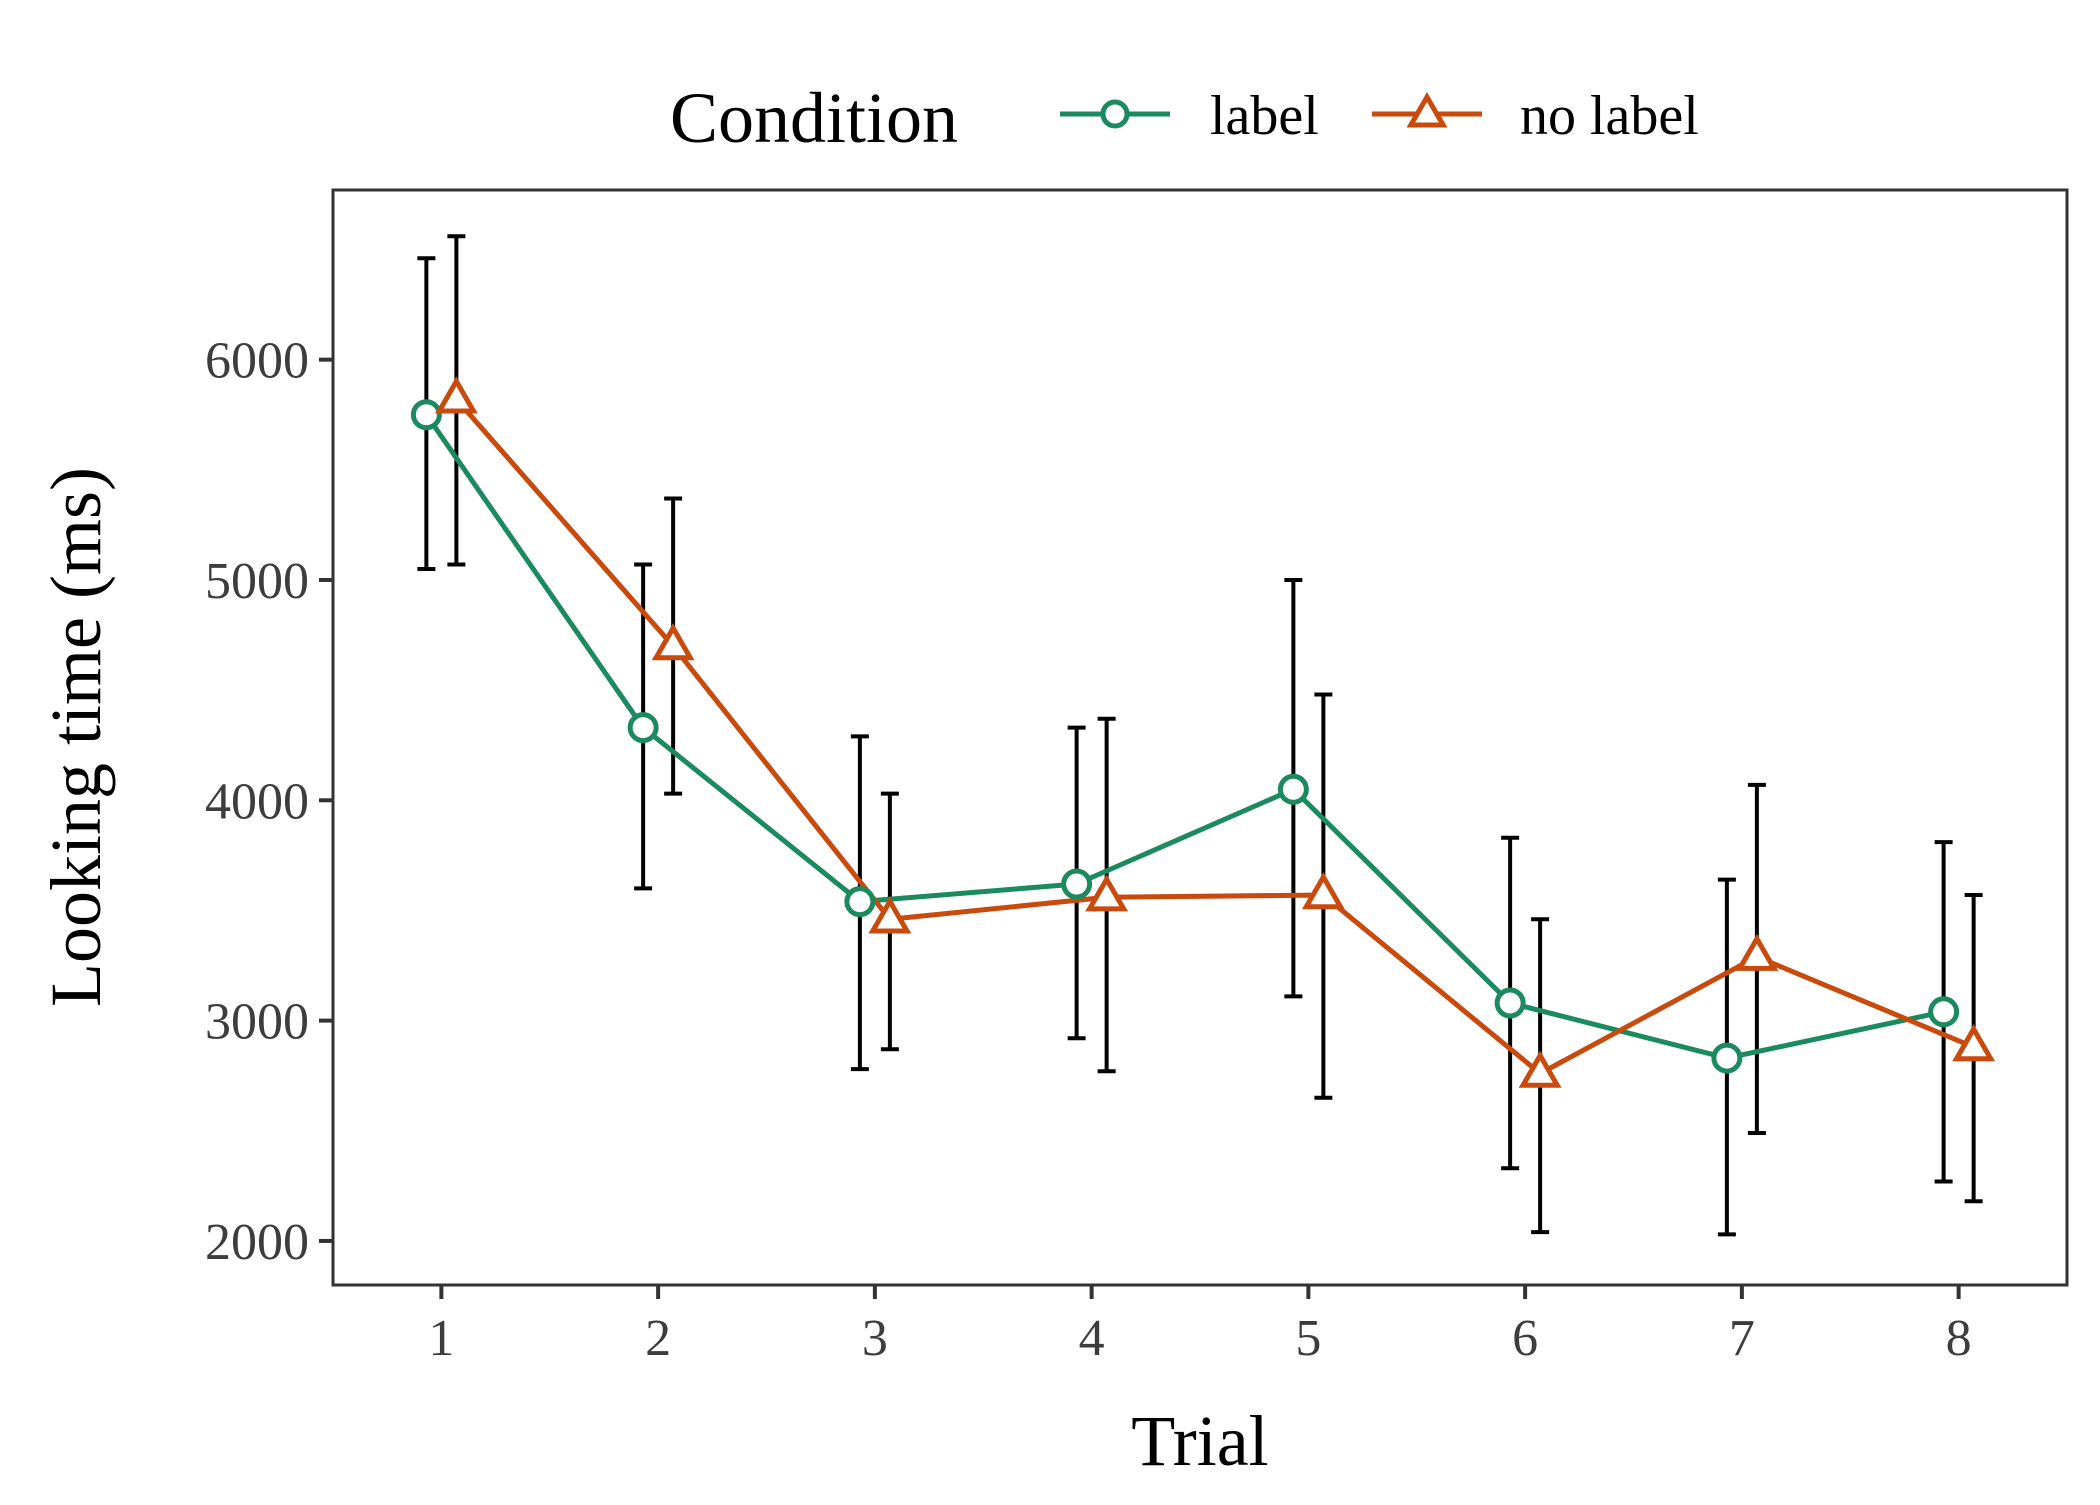  Describe the element at coordinates (257, 801) in the screenshot. I see `y-tick-label: 4000` at that location.